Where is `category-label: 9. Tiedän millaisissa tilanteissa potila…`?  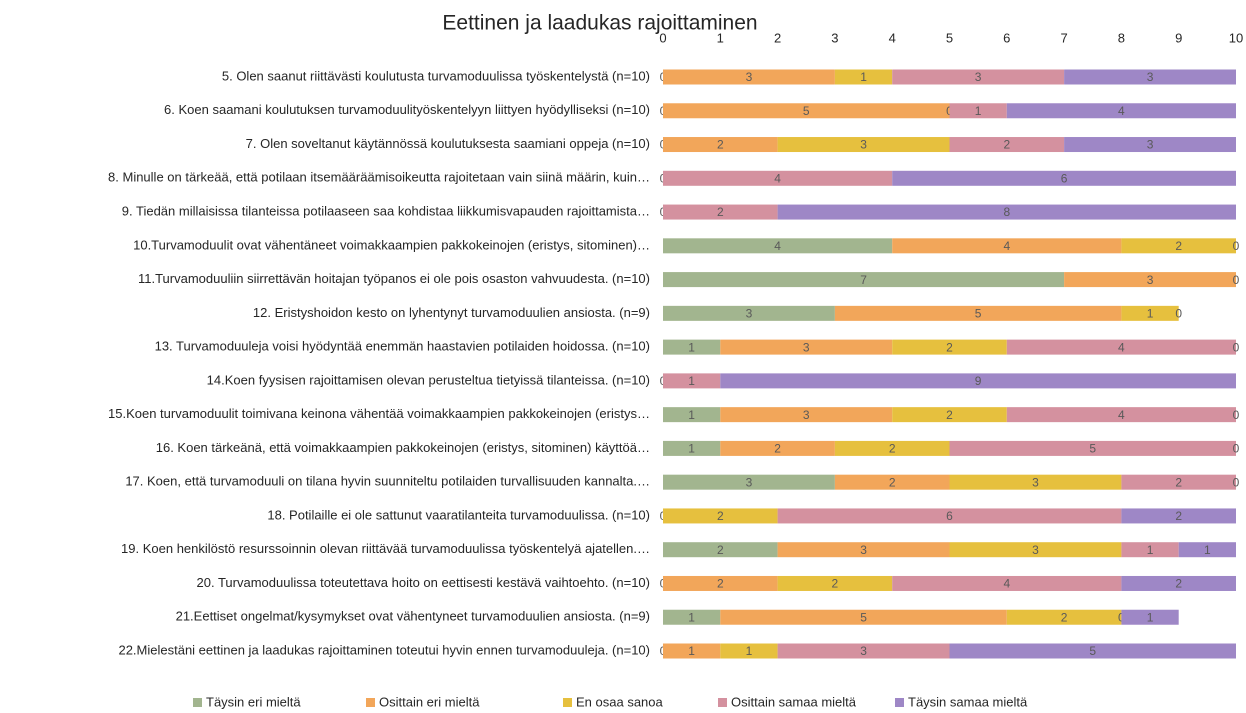 category-label: 9. Tiedän millaisissa tilanteissa potila… is located at coordinates (386, 210).